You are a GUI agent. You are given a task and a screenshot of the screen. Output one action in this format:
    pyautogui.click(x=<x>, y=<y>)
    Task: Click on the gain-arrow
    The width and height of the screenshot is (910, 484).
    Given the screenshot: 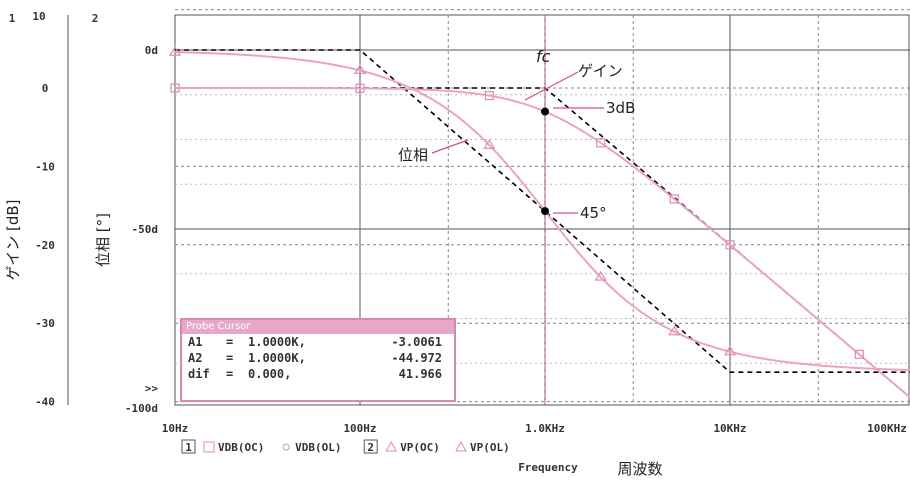 What is the action you would take?
    pyautogui.click(x=551, y=86)
    